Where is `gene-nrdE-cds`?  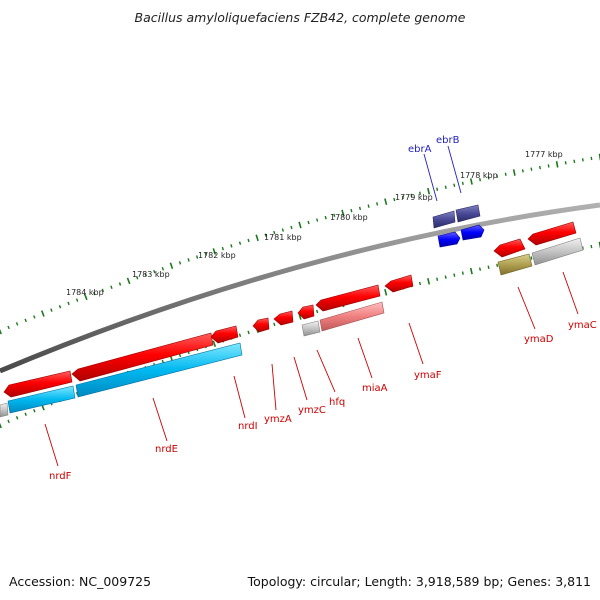
gene-nrdE-cds is located at coordinates (159, 370).